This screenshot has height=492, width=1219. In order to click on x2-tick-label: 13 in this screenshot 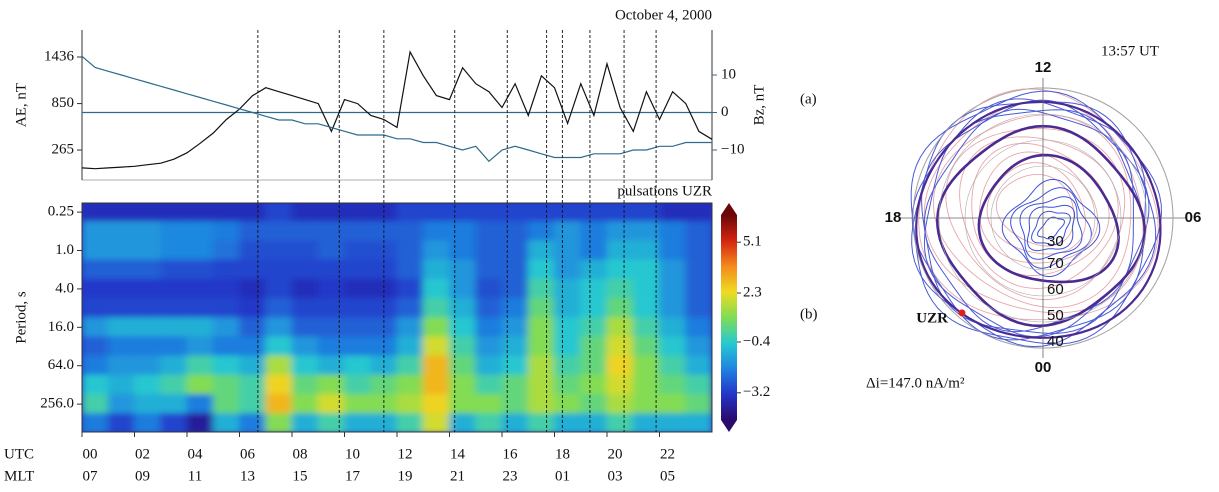, I will do `click(247, 476)`.